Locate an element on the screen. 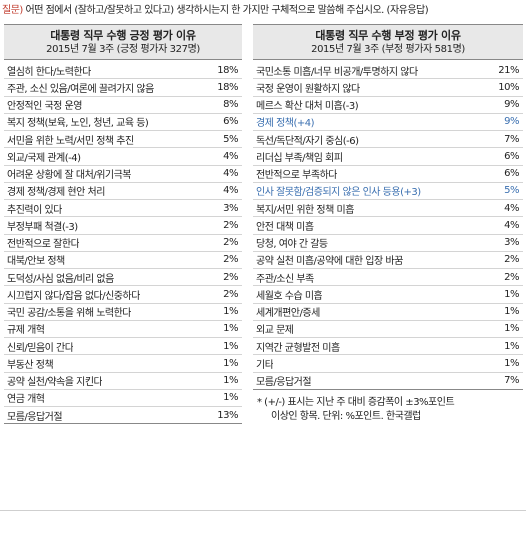  footnote-line-1: * (+/-) 표시는 지난 주 대비 증감폭이 ±3%포인트 is located at coordinates (356, 402).